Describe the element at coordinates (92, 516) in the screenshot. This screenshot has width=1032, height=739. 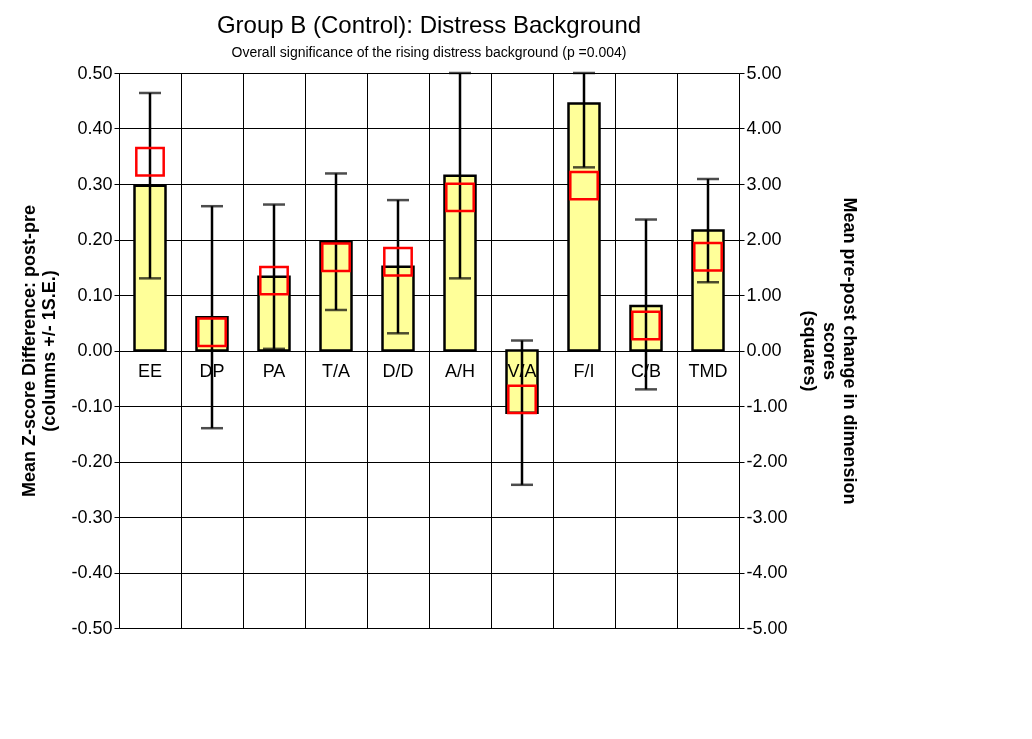
I see `y-tick-label: -0.30` at that location.